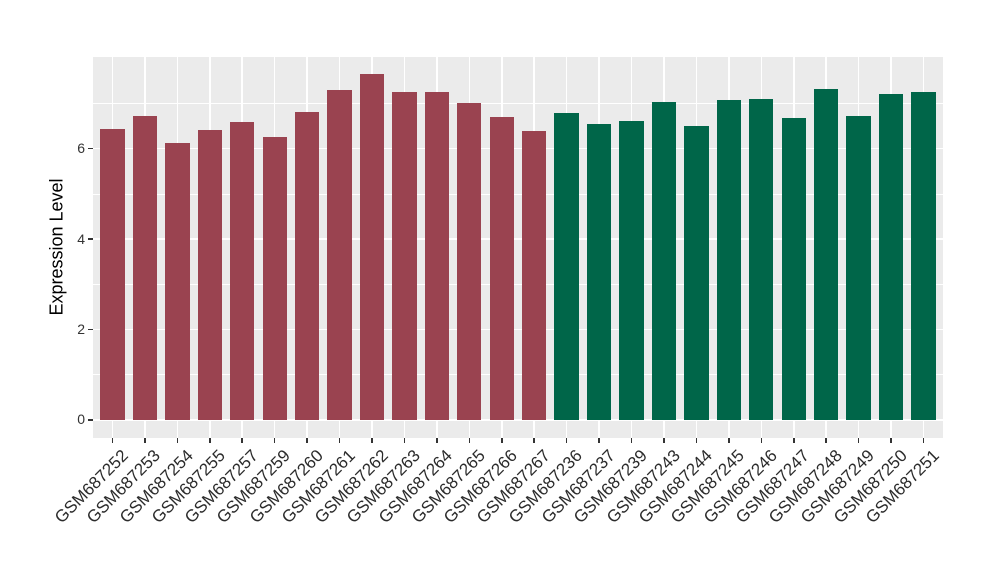  What do you see at coordinates (209, 274) in the screenshot?
I see `bar-GSM687255` at bounding box center [209, 274].